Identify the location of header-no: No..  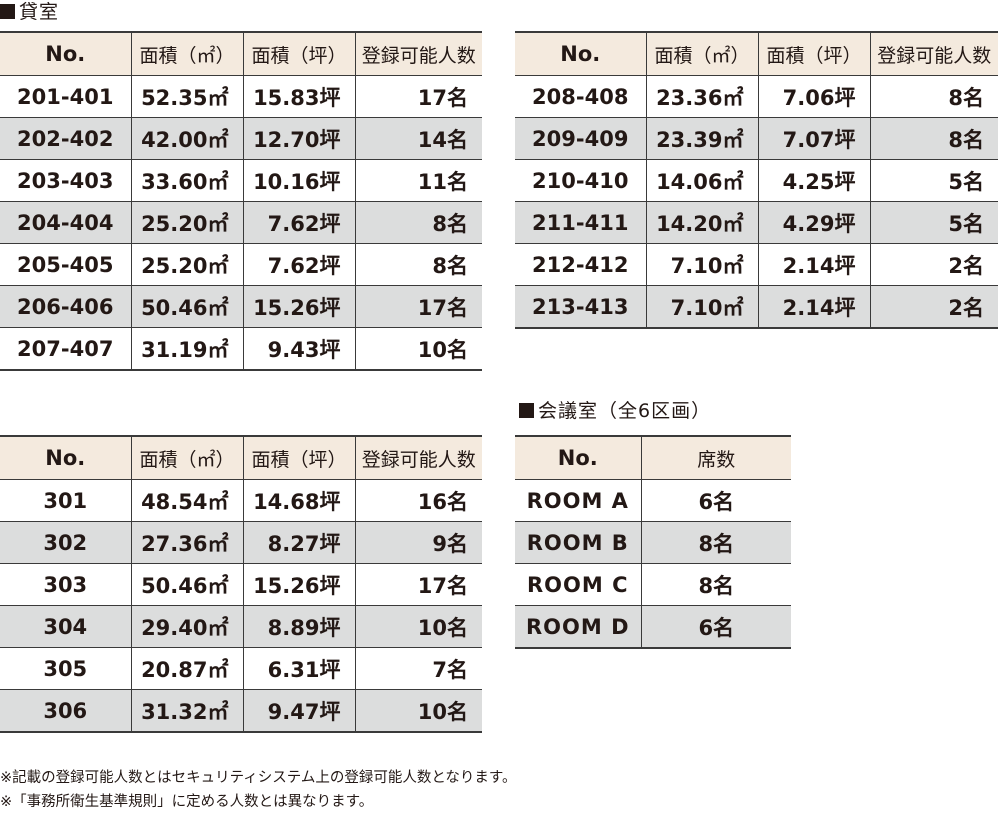
(65, 457).